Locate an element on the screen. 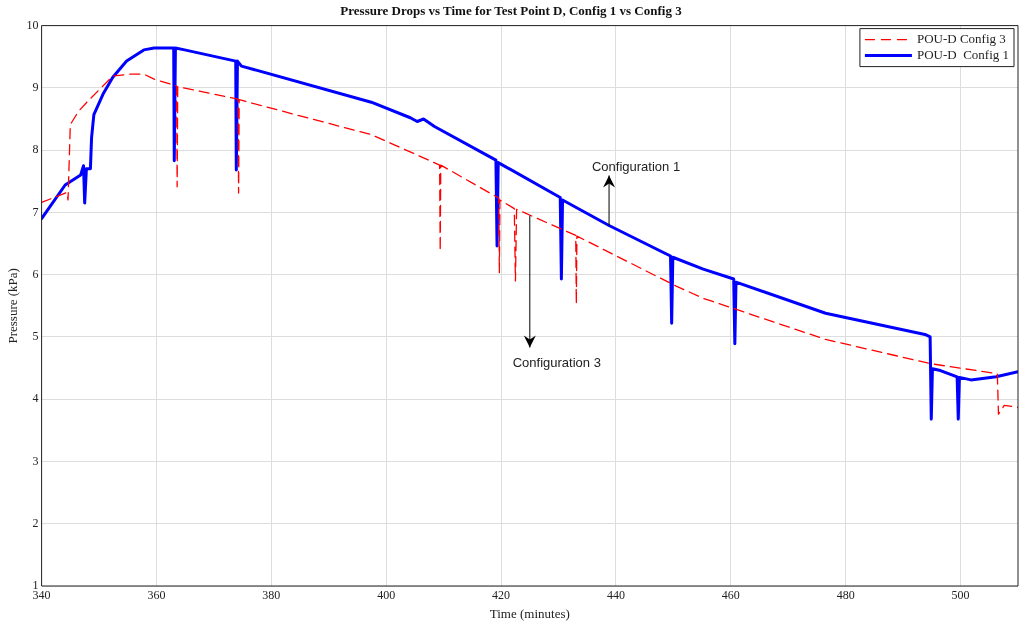 The width and height of the screenshot is (1020, 622). x-tick-label: 360 is located at coordinates (156, 595).